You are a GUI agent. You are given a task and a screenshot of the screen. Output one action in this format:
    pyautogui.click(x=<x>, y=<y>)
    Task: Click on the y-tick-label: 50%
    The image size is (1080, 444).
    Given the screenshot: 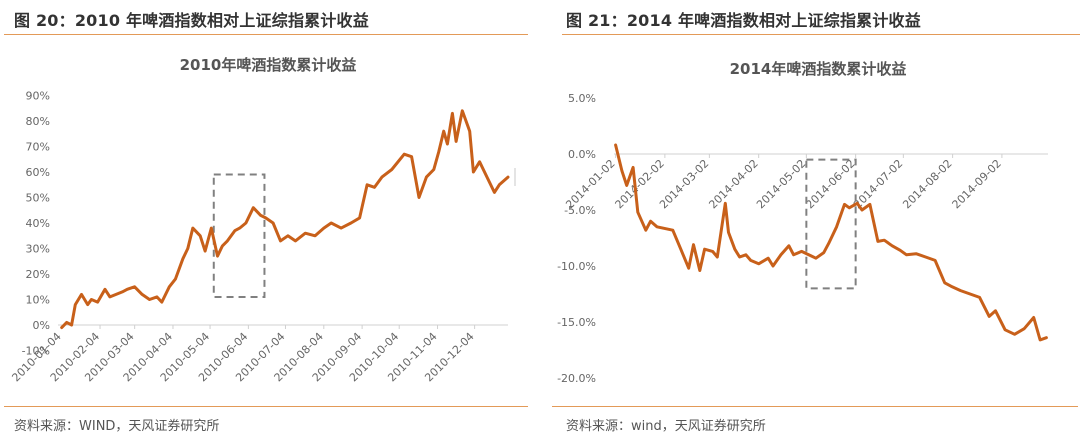 What is the action you would take?
    pyautogui.click(x=38, y=198)
    